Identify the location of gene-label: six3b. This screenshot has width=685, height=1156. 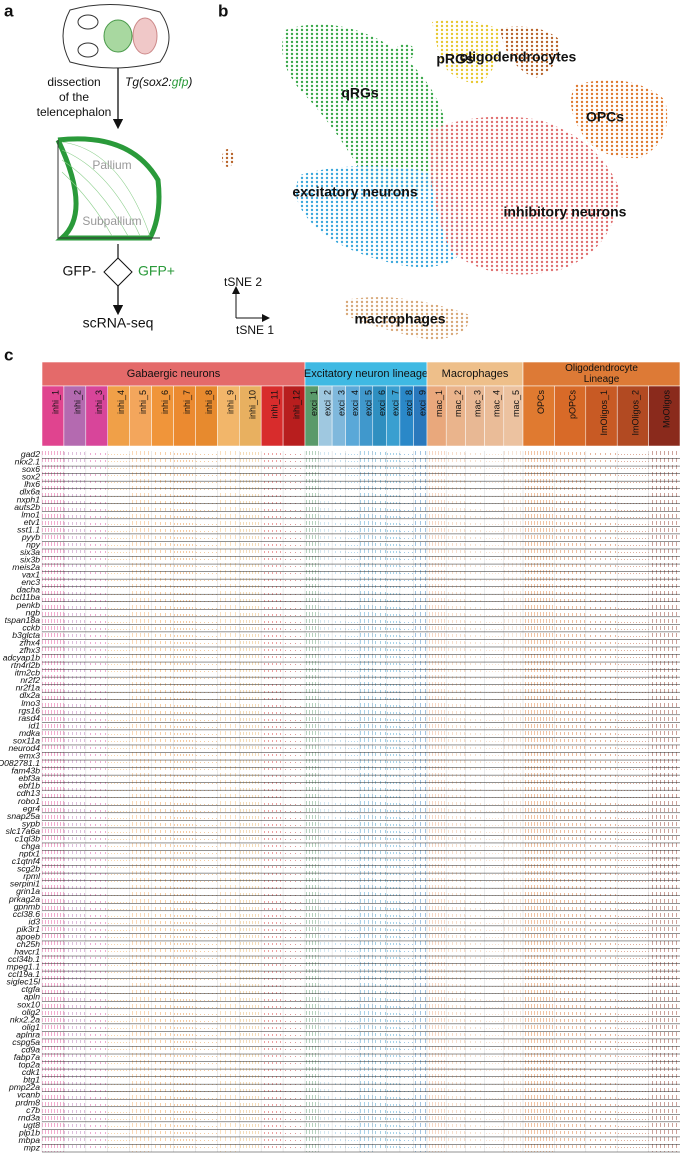
(30, 560).